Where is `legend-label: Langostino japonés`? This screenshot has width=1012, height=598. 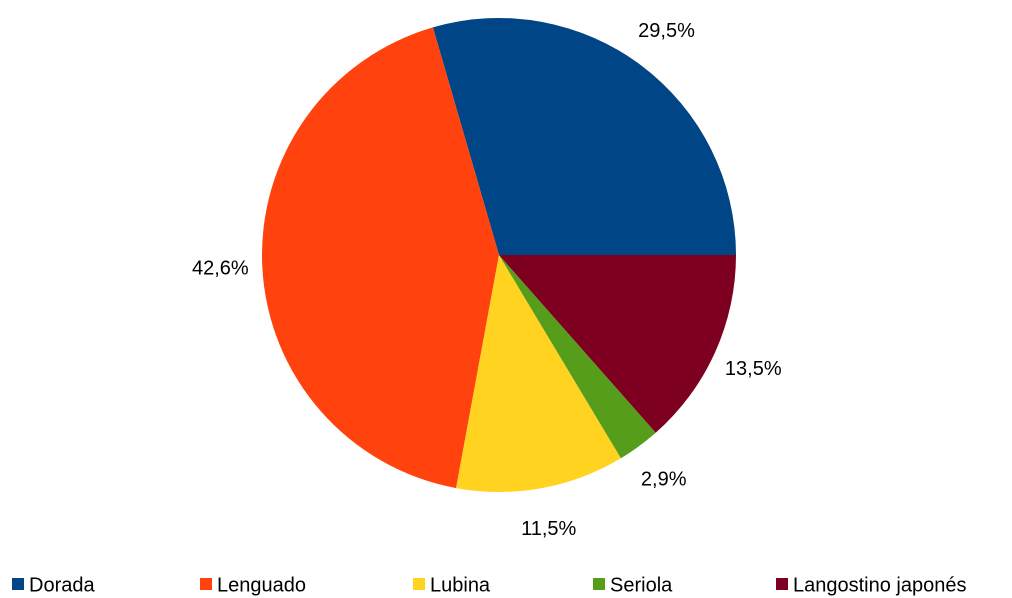
legend-label: Langostino japonés is located at coordinates (879, 585).